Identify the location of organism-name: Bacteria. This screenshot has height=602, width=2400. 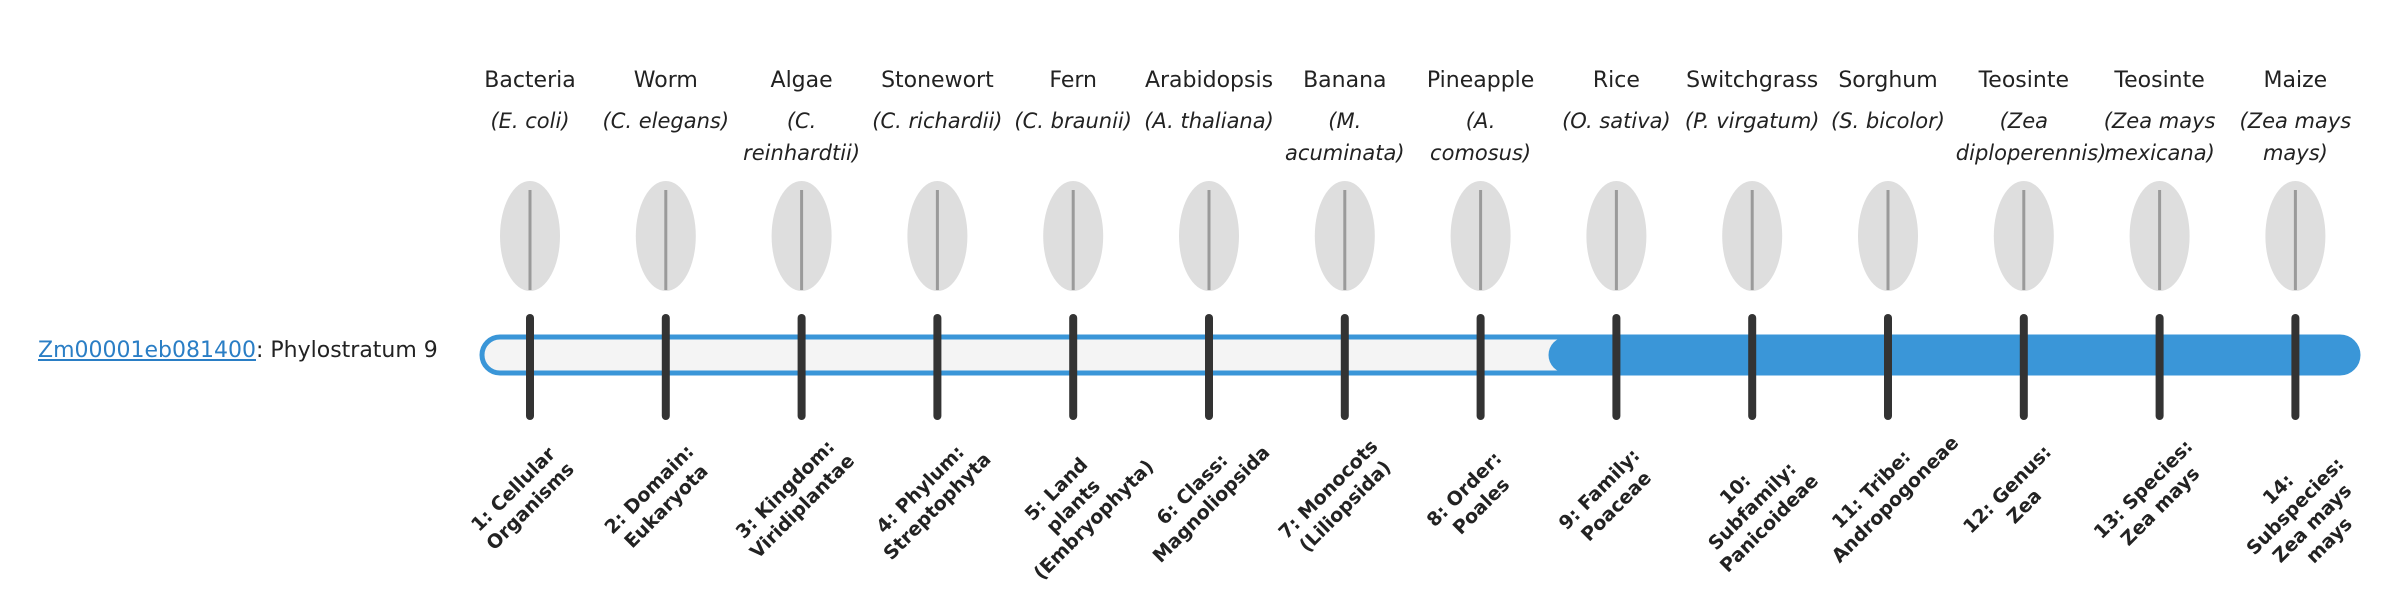
(530, 80).